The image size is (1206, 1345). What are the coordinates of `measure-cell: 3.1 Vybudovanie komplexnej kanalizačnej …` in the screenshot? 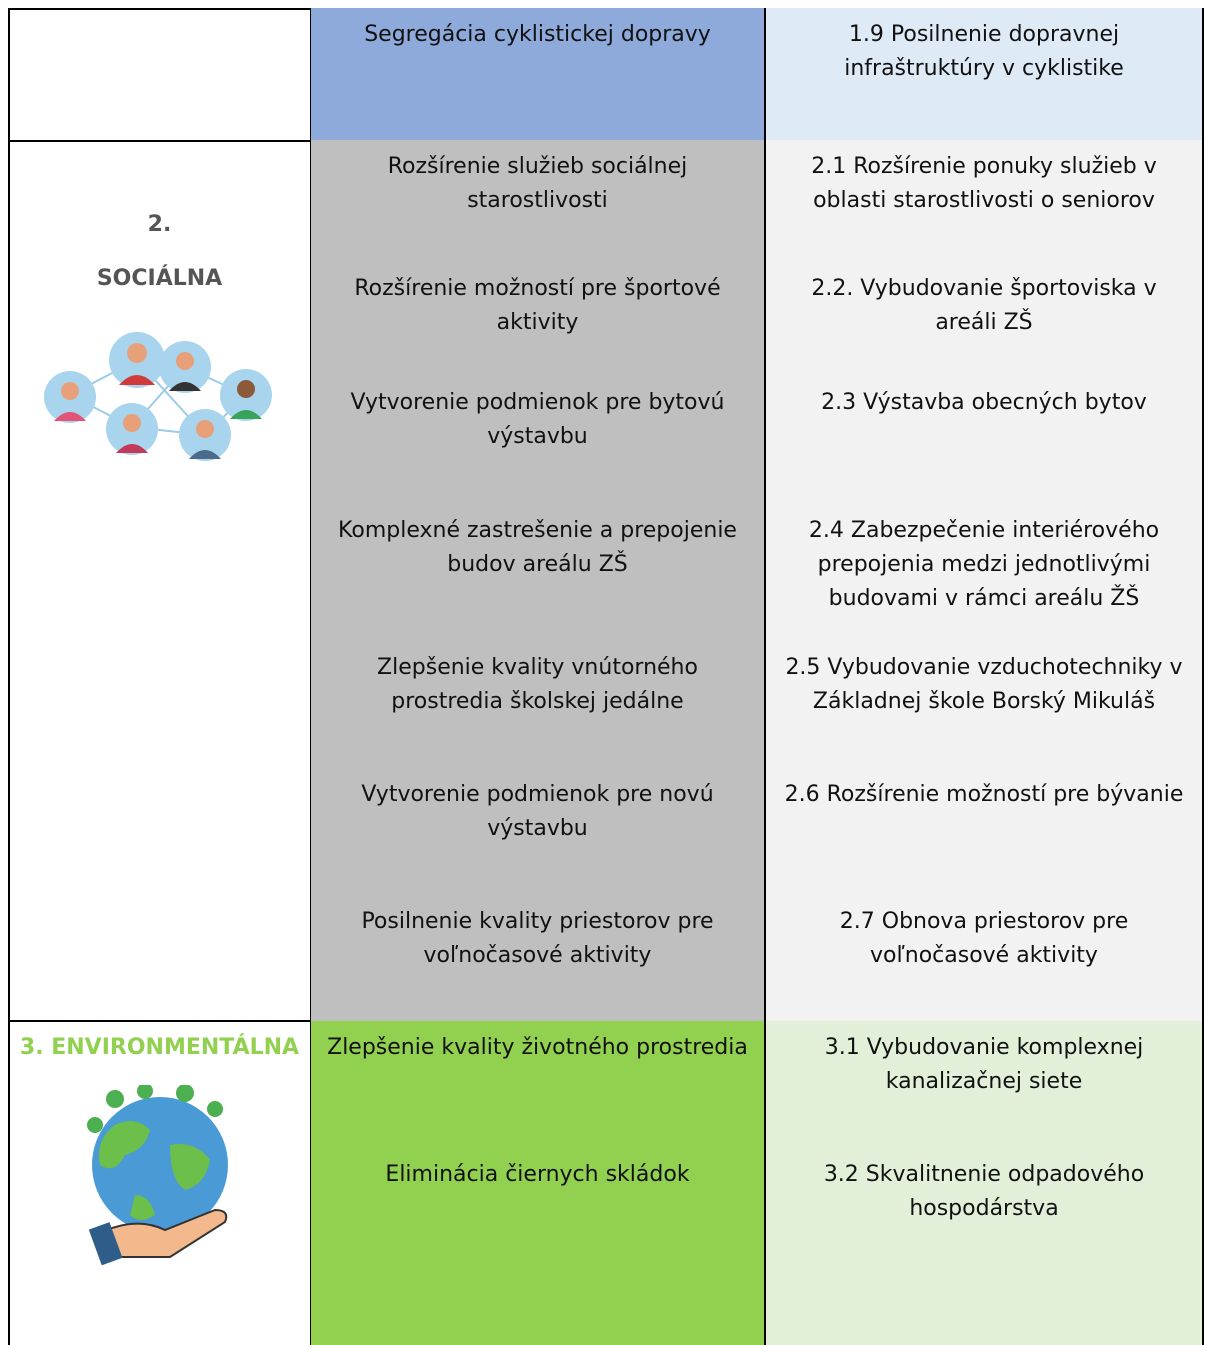 It's located at (985, 1085).